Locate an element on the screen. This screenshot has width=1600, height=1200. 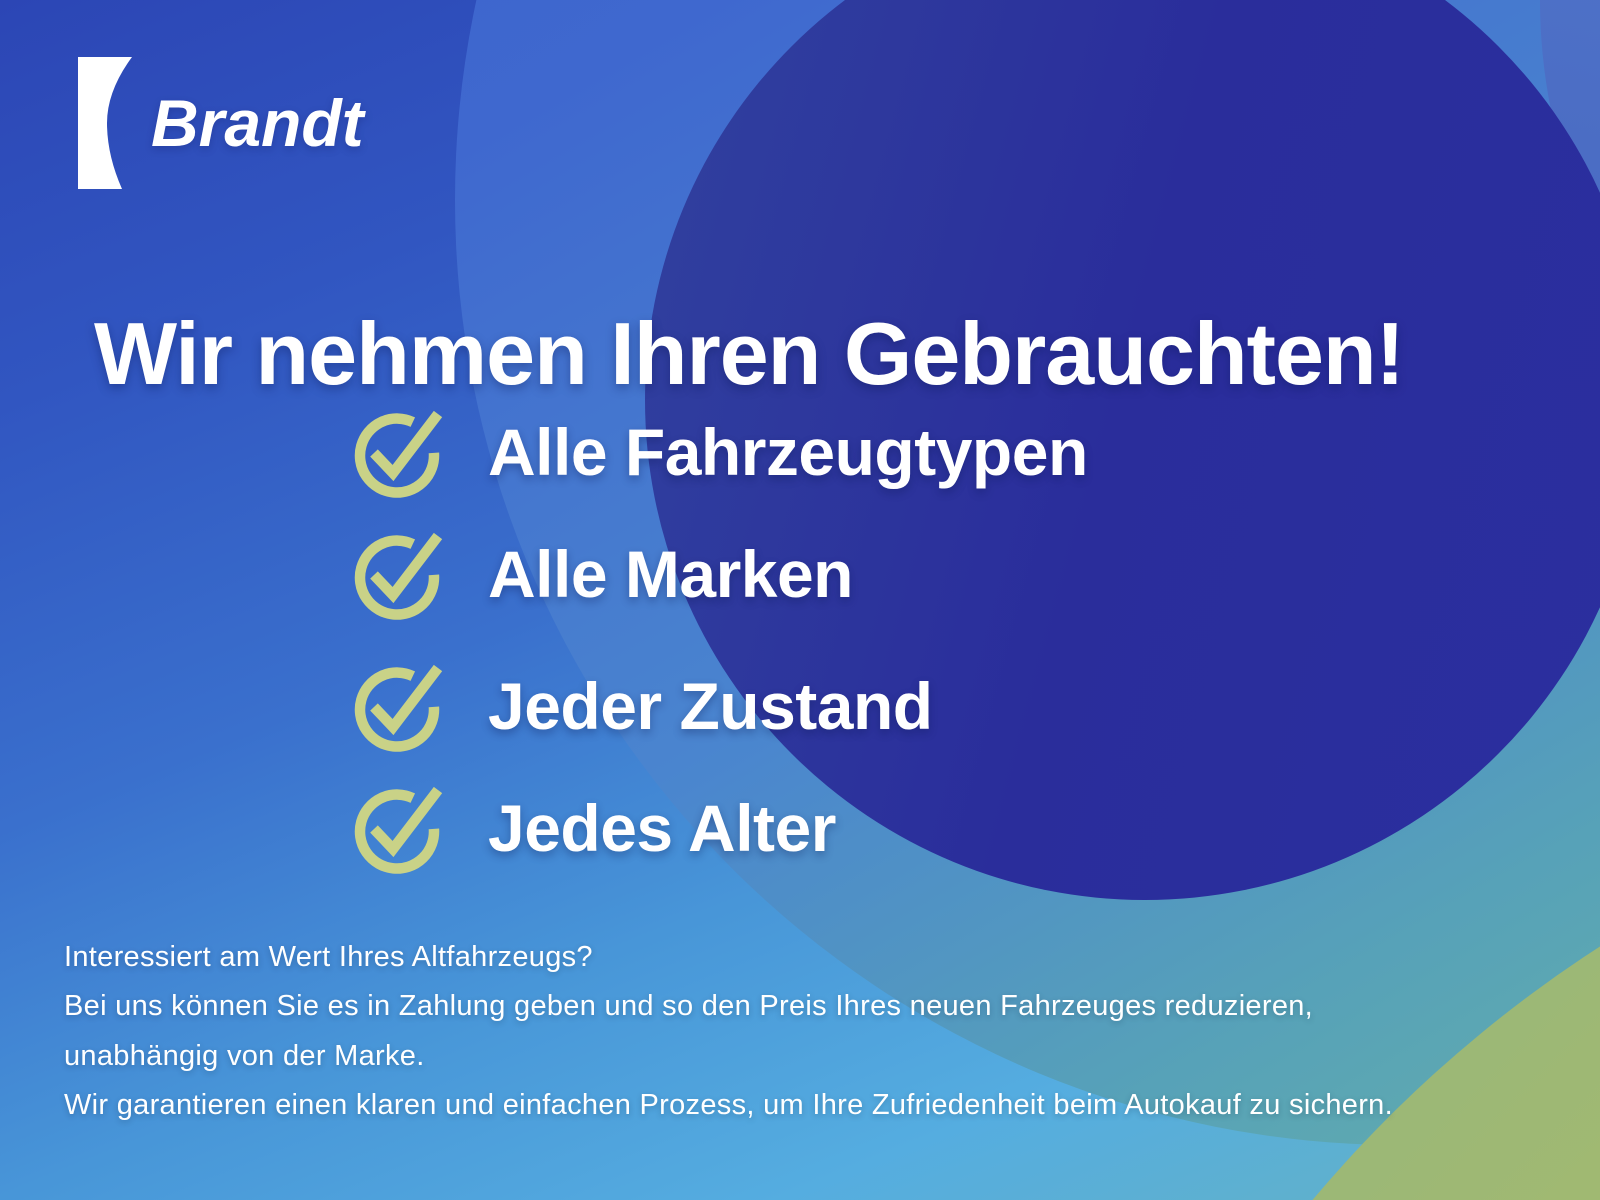
checklist-item: Jedes Alter is located at coordinates (594, 828).